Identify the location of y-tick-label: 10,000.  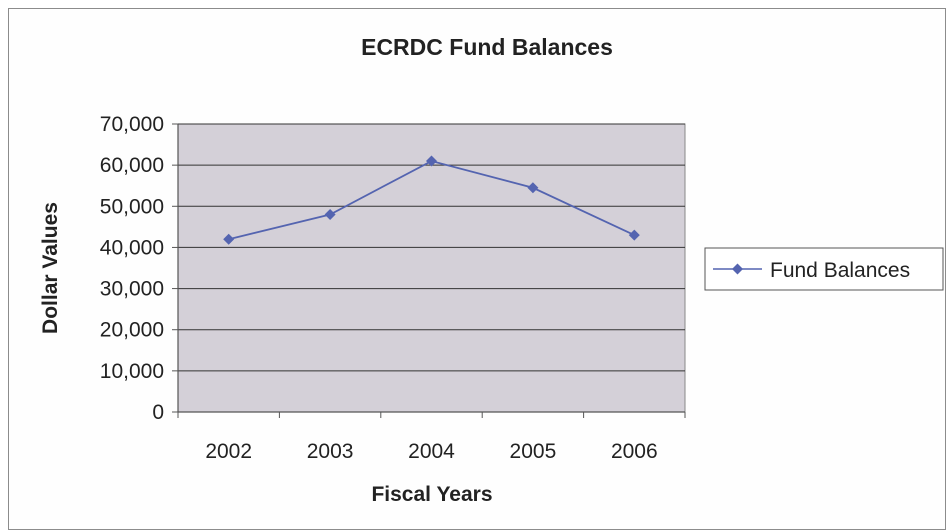
(132, 371).